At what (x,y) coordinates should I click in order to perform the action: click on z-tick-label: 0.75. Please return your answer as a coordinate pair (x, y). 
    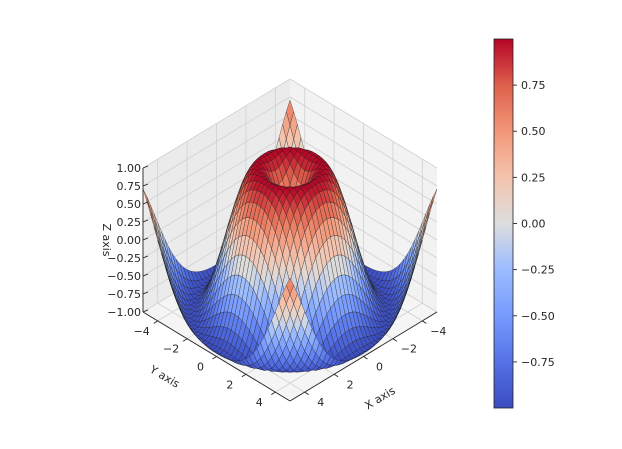
    Looking at the image, I should click on (129, 186).